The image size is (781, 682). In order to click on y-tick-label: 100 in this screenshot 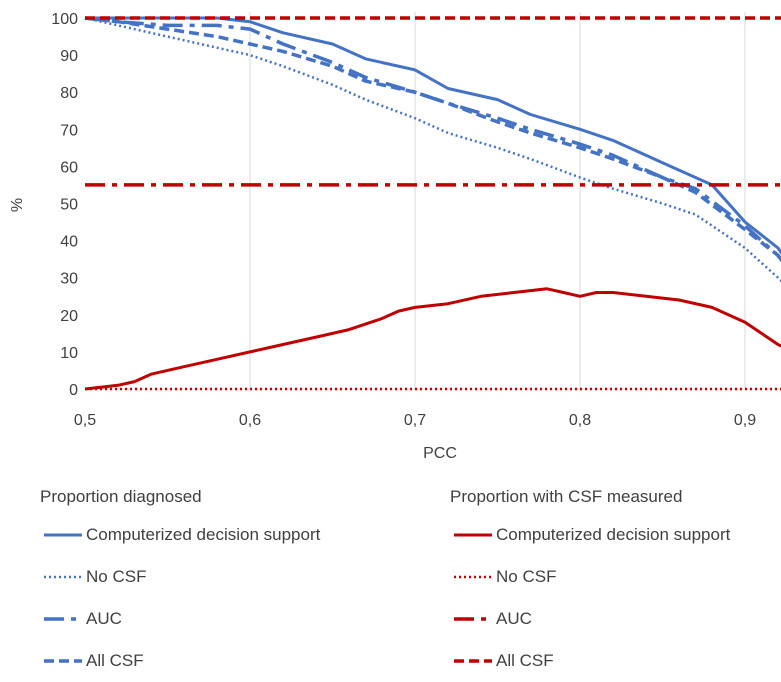, I will do `click(64, 19)`.